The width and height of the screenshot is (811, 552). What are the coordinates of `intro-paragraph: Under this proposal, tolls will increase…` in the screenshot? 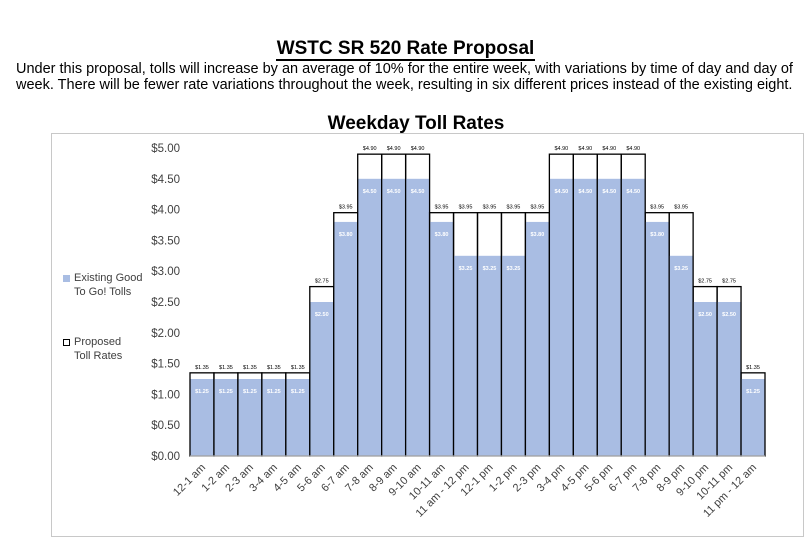 It's located at (404, 77).